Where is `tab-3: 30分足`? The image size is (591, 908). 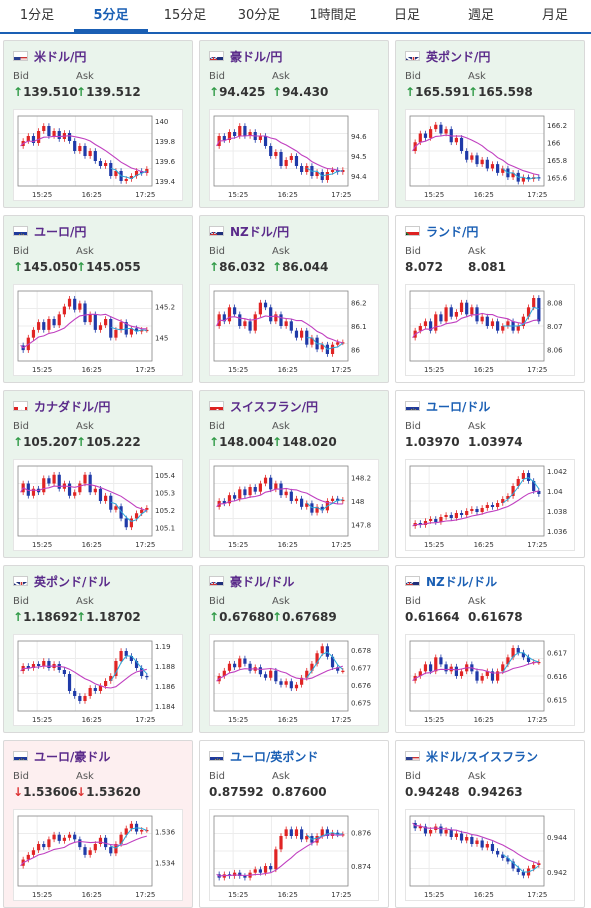
tab-3: 30分足 is located at coordinates (259, 15).